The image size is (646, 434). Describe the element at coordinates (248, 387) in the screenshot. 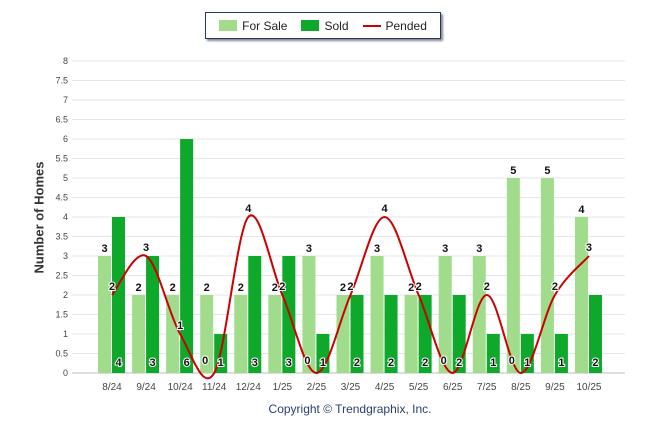

I see `x-tick-label: 12/24` at that location.